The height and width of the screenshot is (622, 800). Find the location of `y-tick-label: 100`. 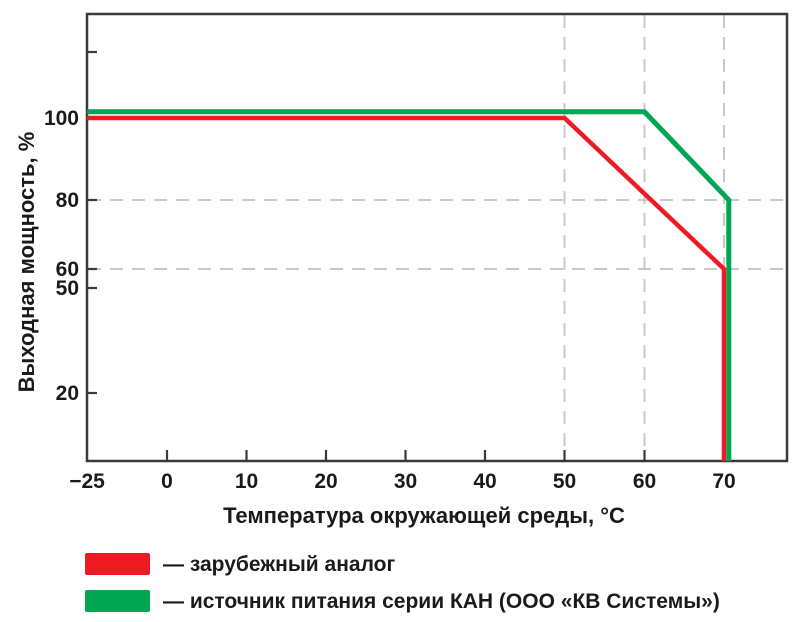

y-tick-label: 100 is located at coordinates (61, 118).